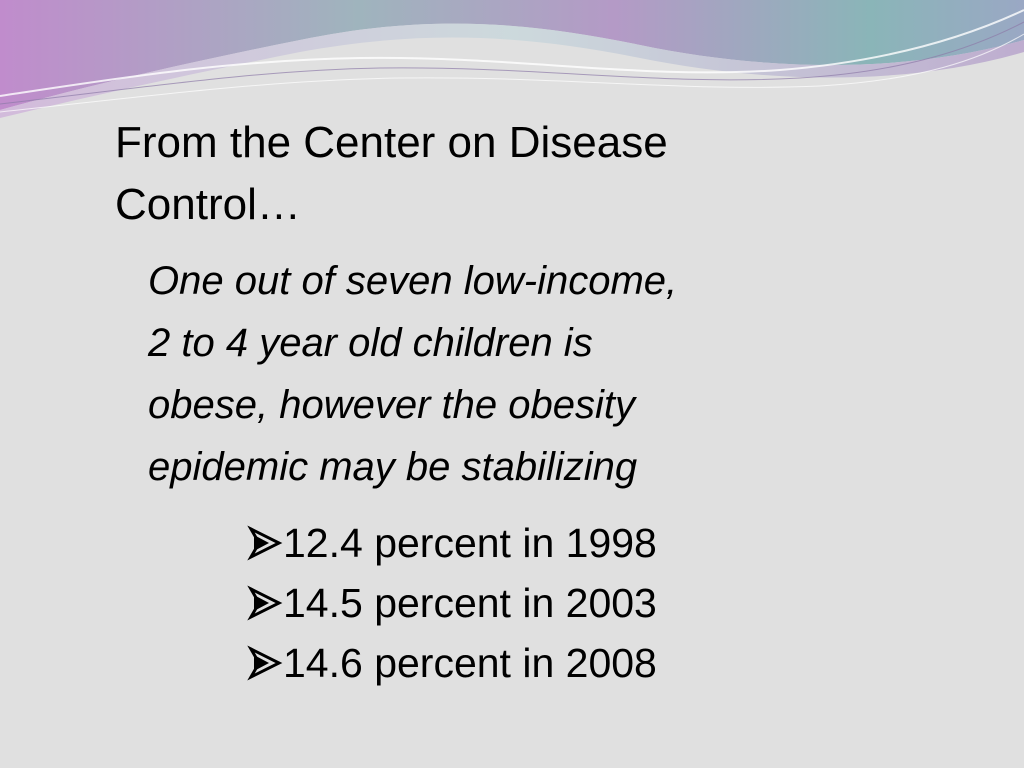 The image size is (1024, 768). What do you see at coordinates (391, 405) in the screenshot?
I see `quote-line: obese, however the obesity` at bounding box center [391, 405].